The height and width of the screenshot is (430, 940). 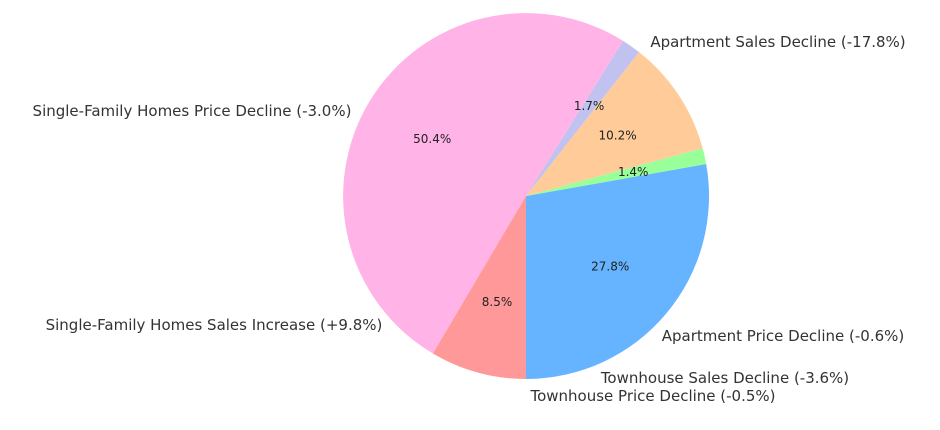 What do you see at coordinates (610, 267) in the screenshot?
I see `pie-slice-percent-0: 27.8%` at bounding box center [610, 267].